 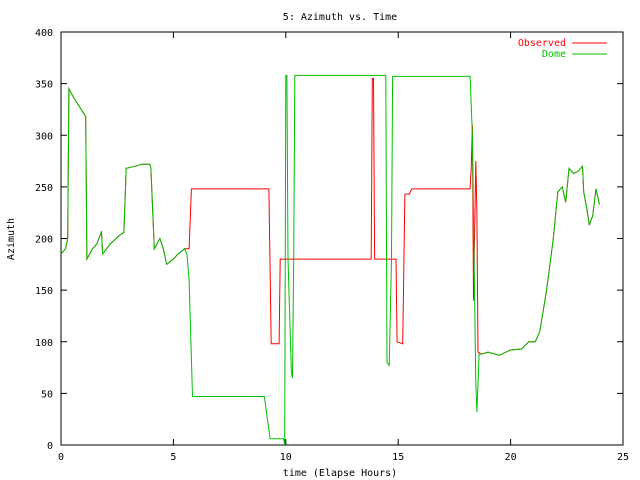 I want to click on y-tick-label: 100, so click(x=44, y=343).